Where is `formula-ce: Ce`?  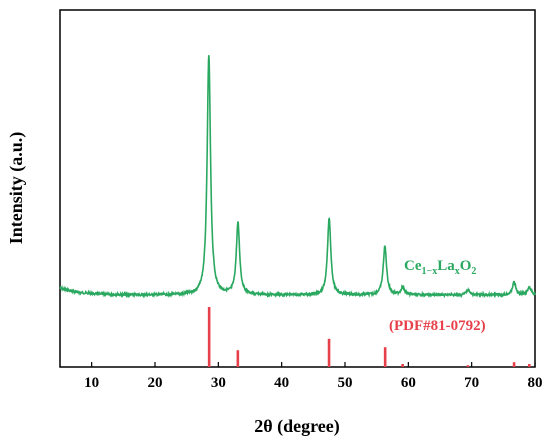
formula-ce: Ce is located at coordinates (413, 266).